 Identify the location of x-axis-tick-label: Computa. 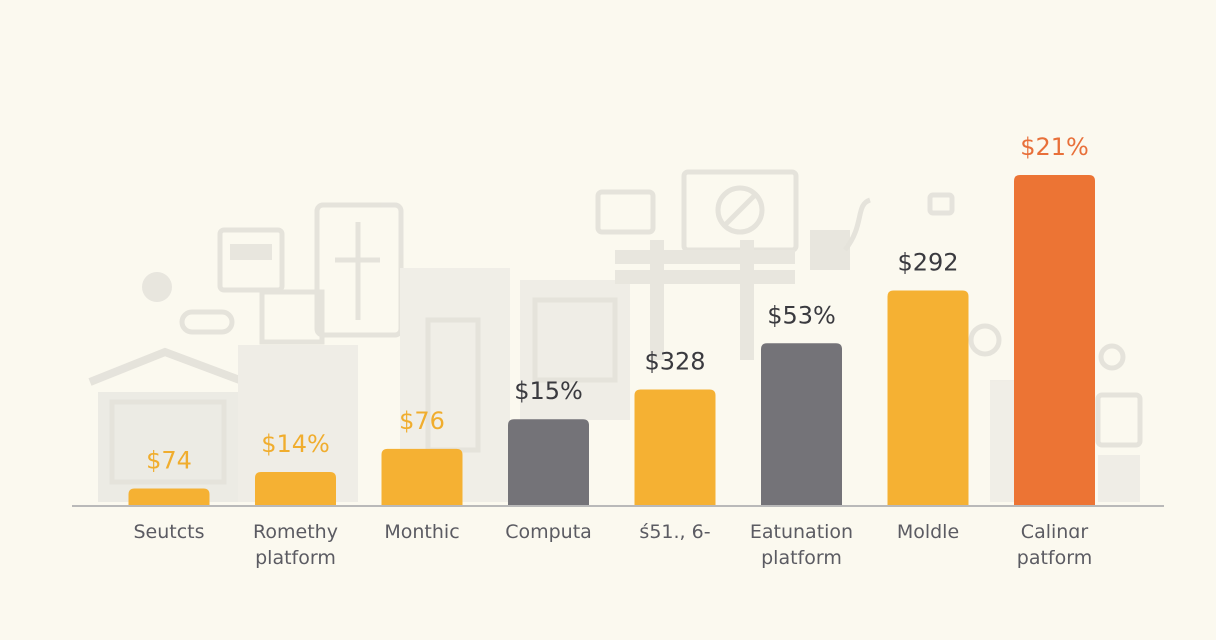
(548, 532).